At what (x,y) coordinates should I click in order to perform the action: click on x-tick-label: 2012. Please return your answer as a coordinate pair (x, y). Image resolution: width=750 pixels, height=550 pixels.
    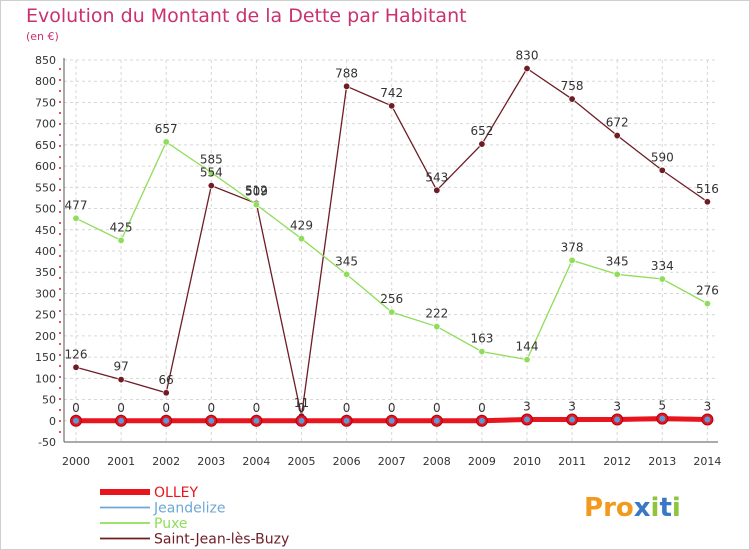
    Looking at the image, I should click on (617, 461).